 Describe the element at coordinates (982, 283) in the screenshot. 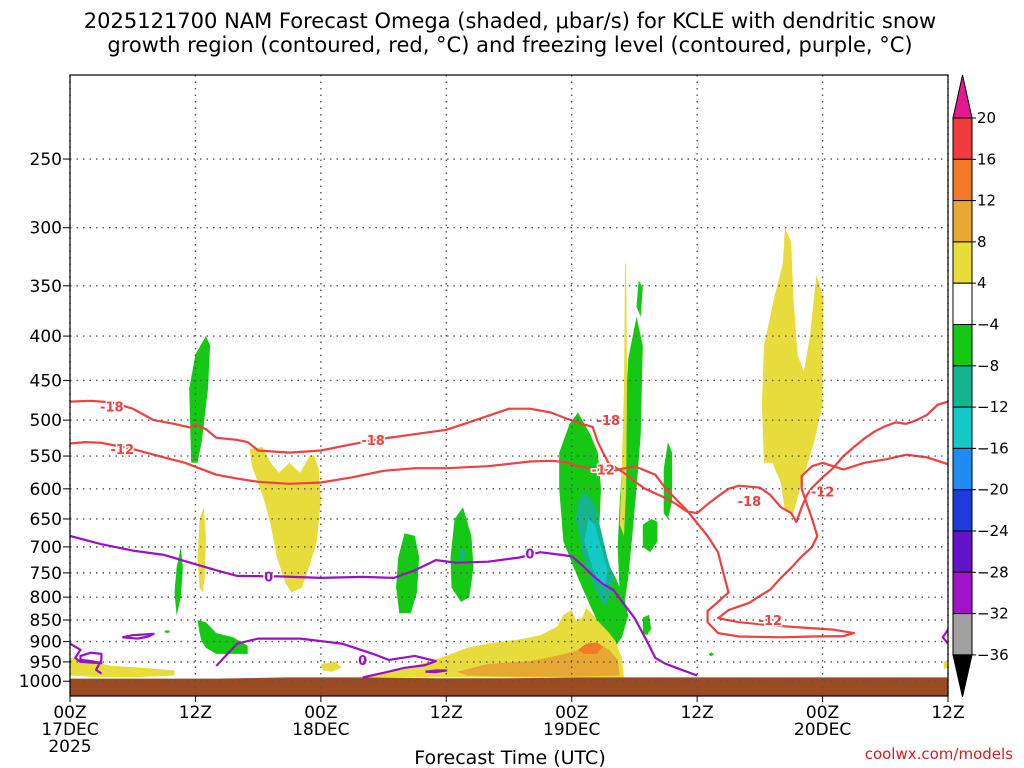

I see `colorbar-label-4: 4` at that location.